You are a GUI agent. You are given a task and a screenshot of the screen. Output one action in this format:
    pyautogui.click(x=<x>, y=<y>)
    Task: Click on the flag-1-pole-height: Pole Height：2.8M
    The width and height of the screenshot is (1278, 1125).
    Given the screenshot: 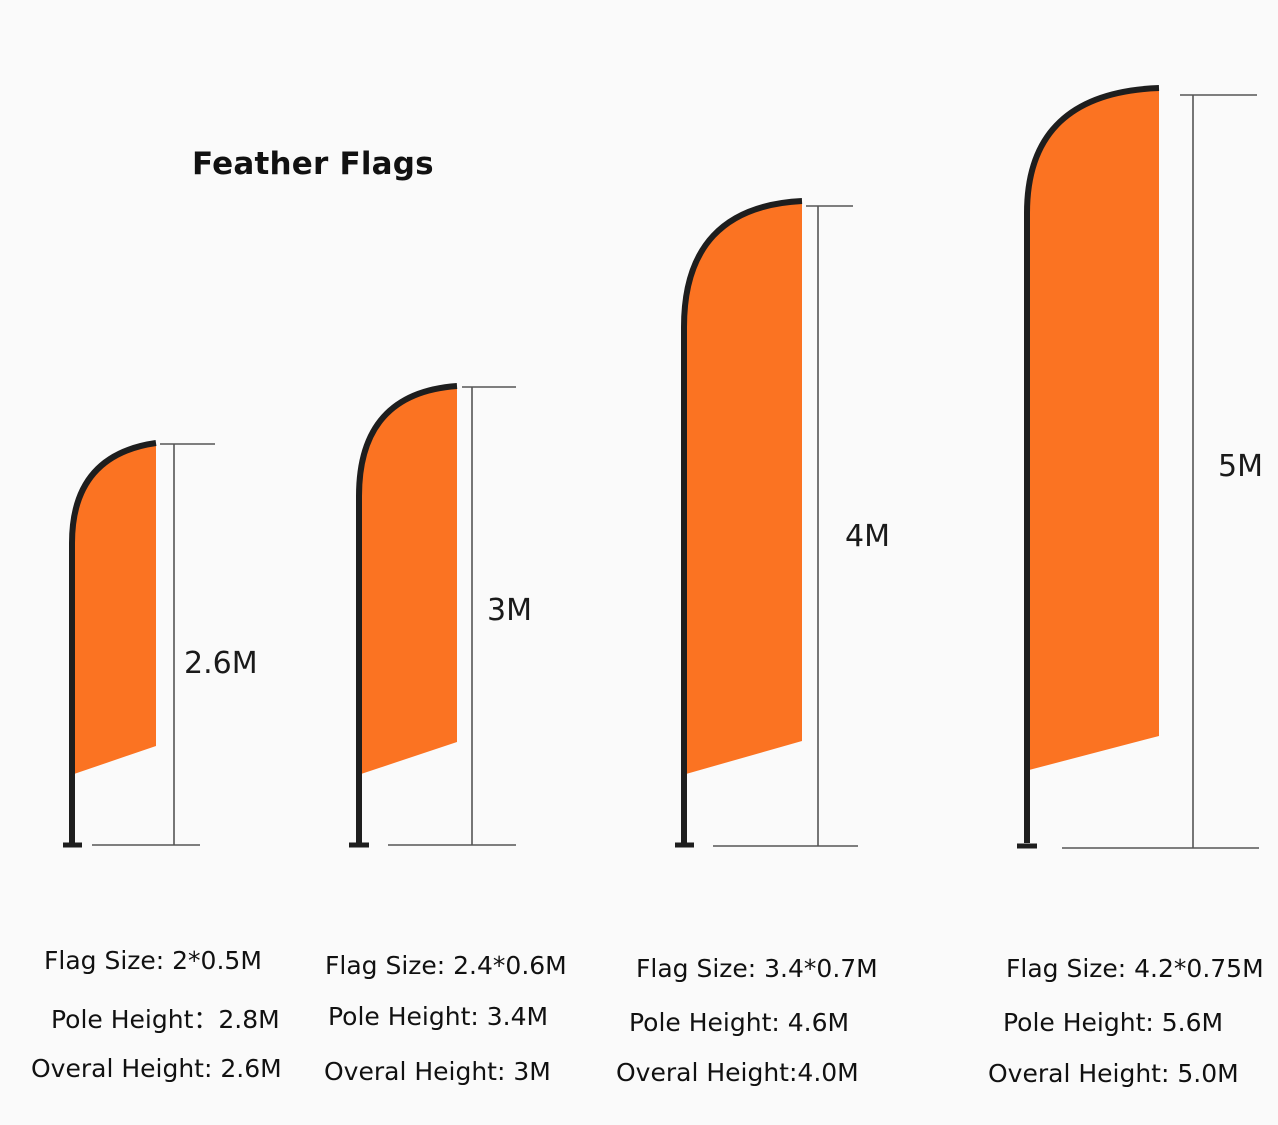 What is the action you would take?
    pyautogui.click(x=165, y=1019)
    